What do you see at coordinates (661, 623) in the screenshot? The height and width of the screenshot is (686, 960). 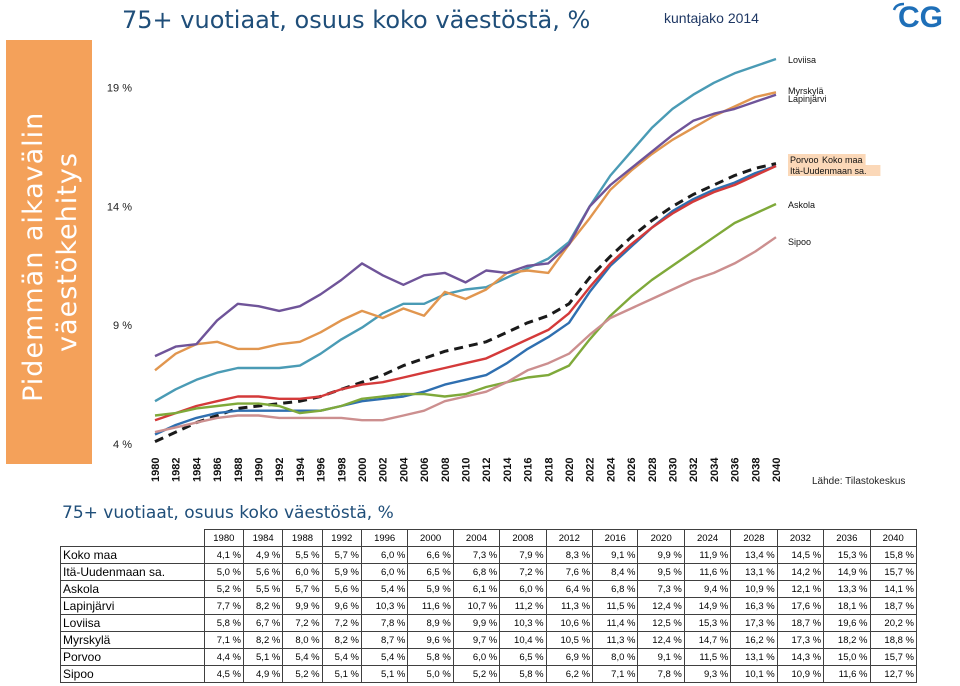 I see `table-cell: 12,5 %` at bounding box center [661, 623].